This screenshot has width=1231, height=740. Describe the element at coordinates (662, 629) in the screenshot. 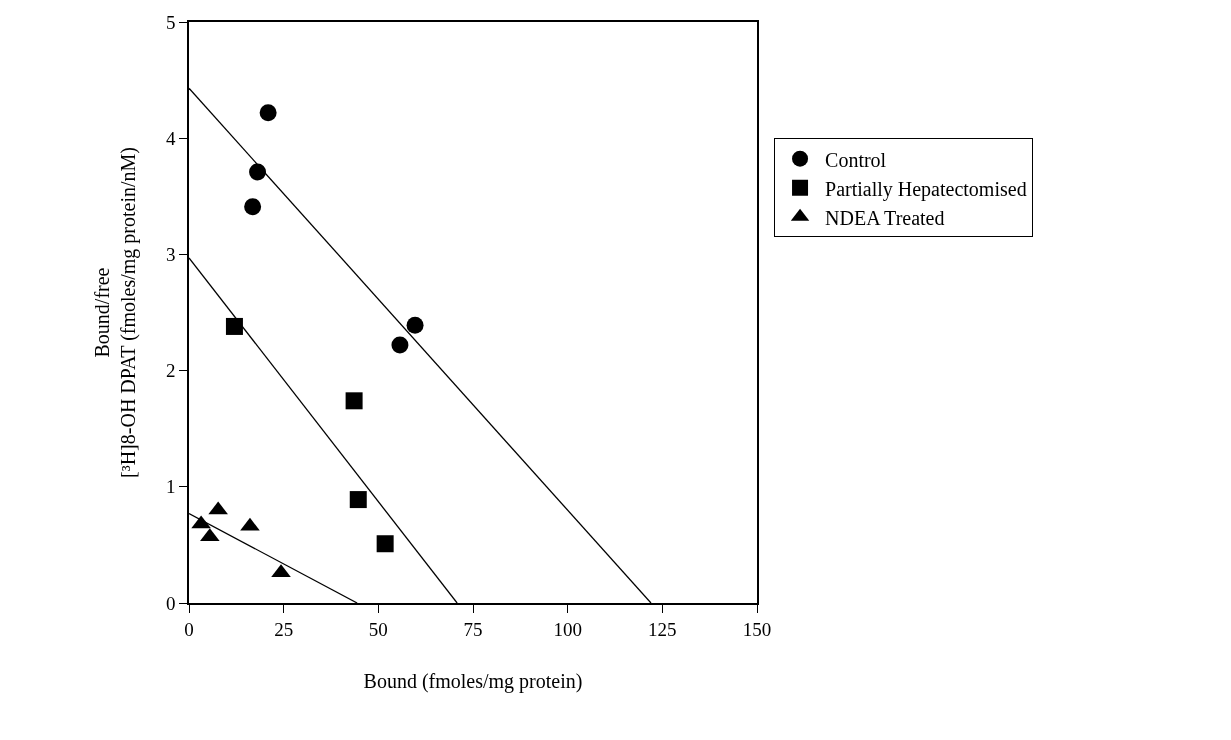

I see `x-tick-label: 125` at that location.